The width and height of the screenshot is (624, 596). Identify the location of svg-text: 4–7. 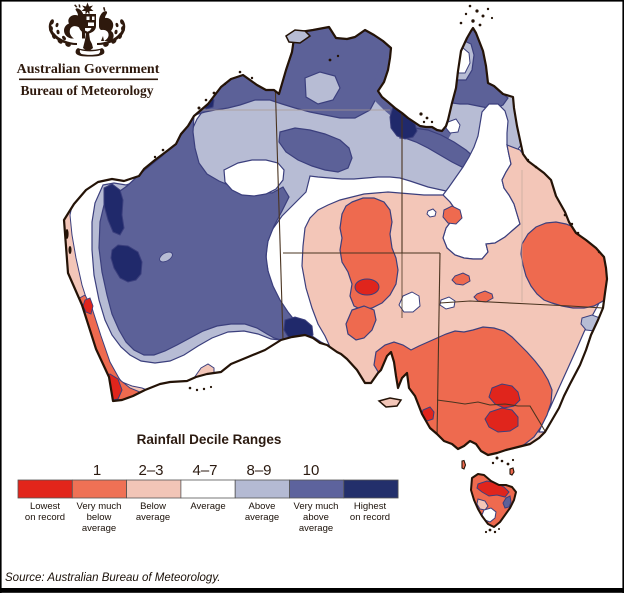
(204, 470).